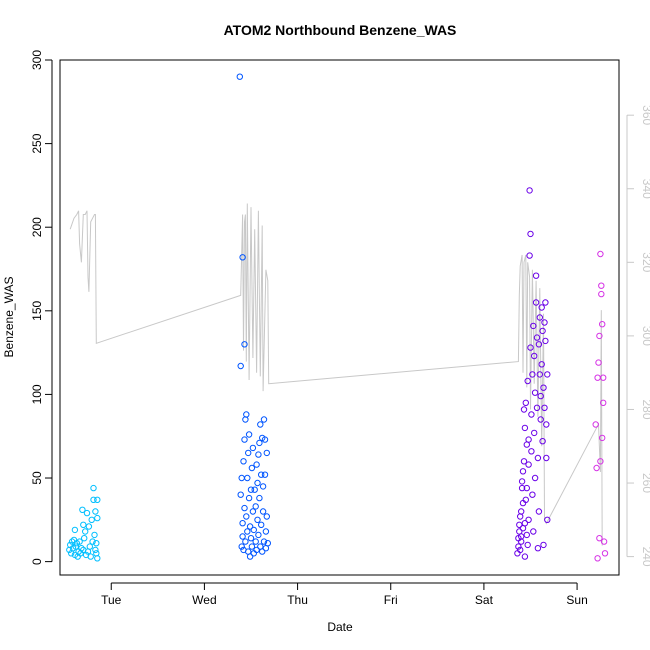 Image resolution: width=650 pixels, height=650 pixels. What do you see at coordinates (576, 600) in the screenshot?
I see `x-tick-label: Sun` at bounding box center [576, 600].